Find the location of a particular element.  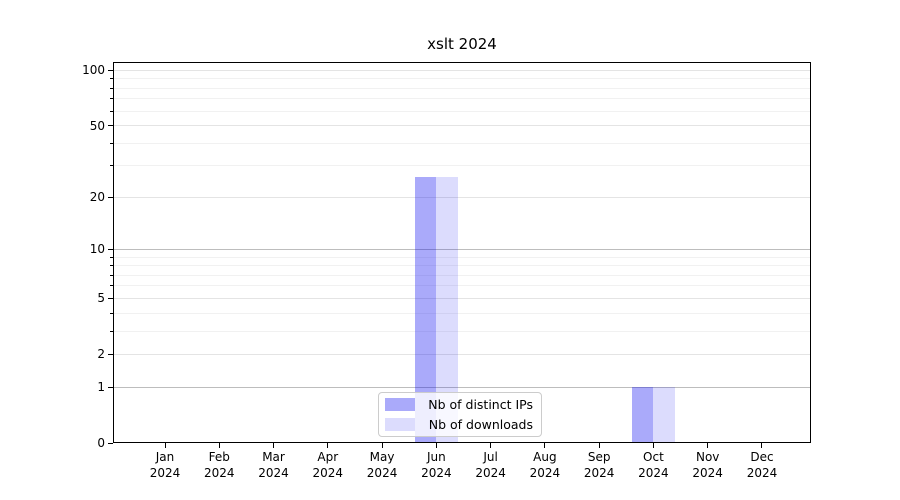

legend: Nb of distinct IPs Nb of downloads is located at coordinates (460, 414).